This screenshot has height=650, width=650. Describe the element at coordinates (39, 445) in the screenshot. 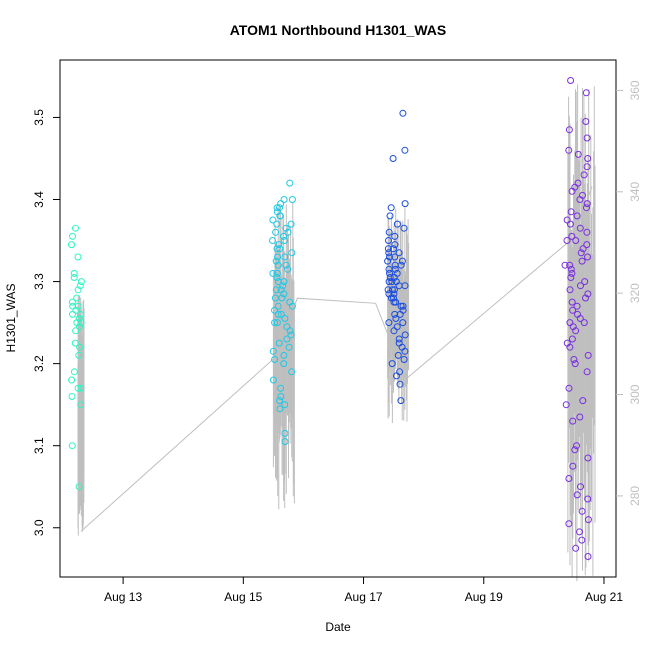

I see `y-tick-label: 3.1` at that location.